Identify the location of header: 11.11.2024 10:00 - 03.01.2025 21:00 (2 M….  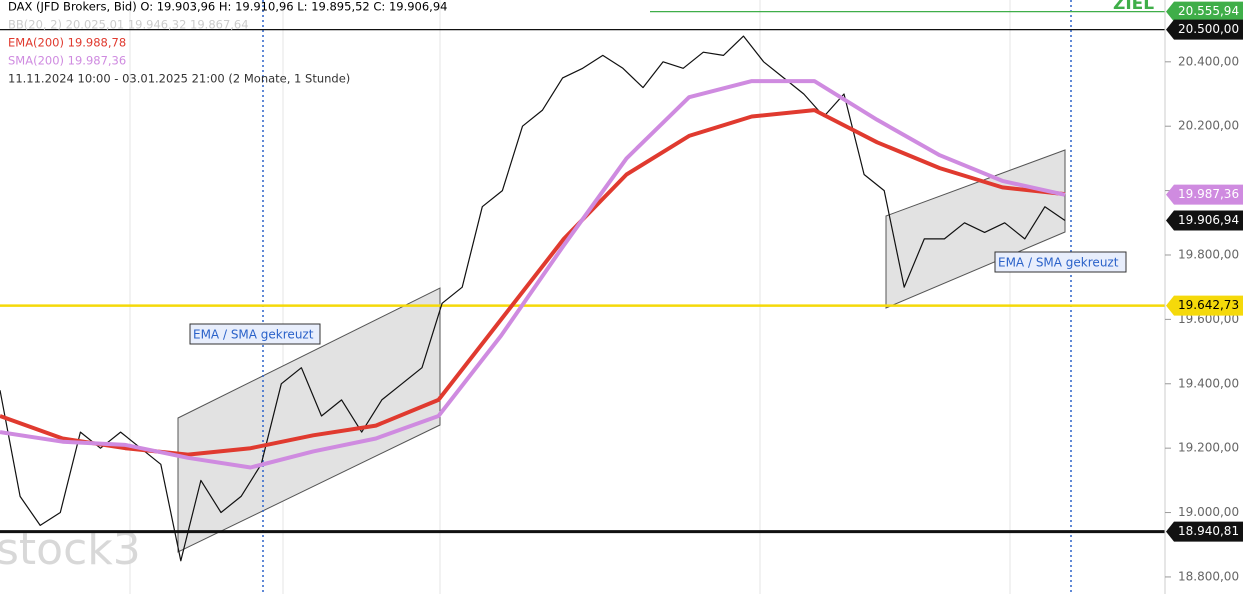
(179, 79).